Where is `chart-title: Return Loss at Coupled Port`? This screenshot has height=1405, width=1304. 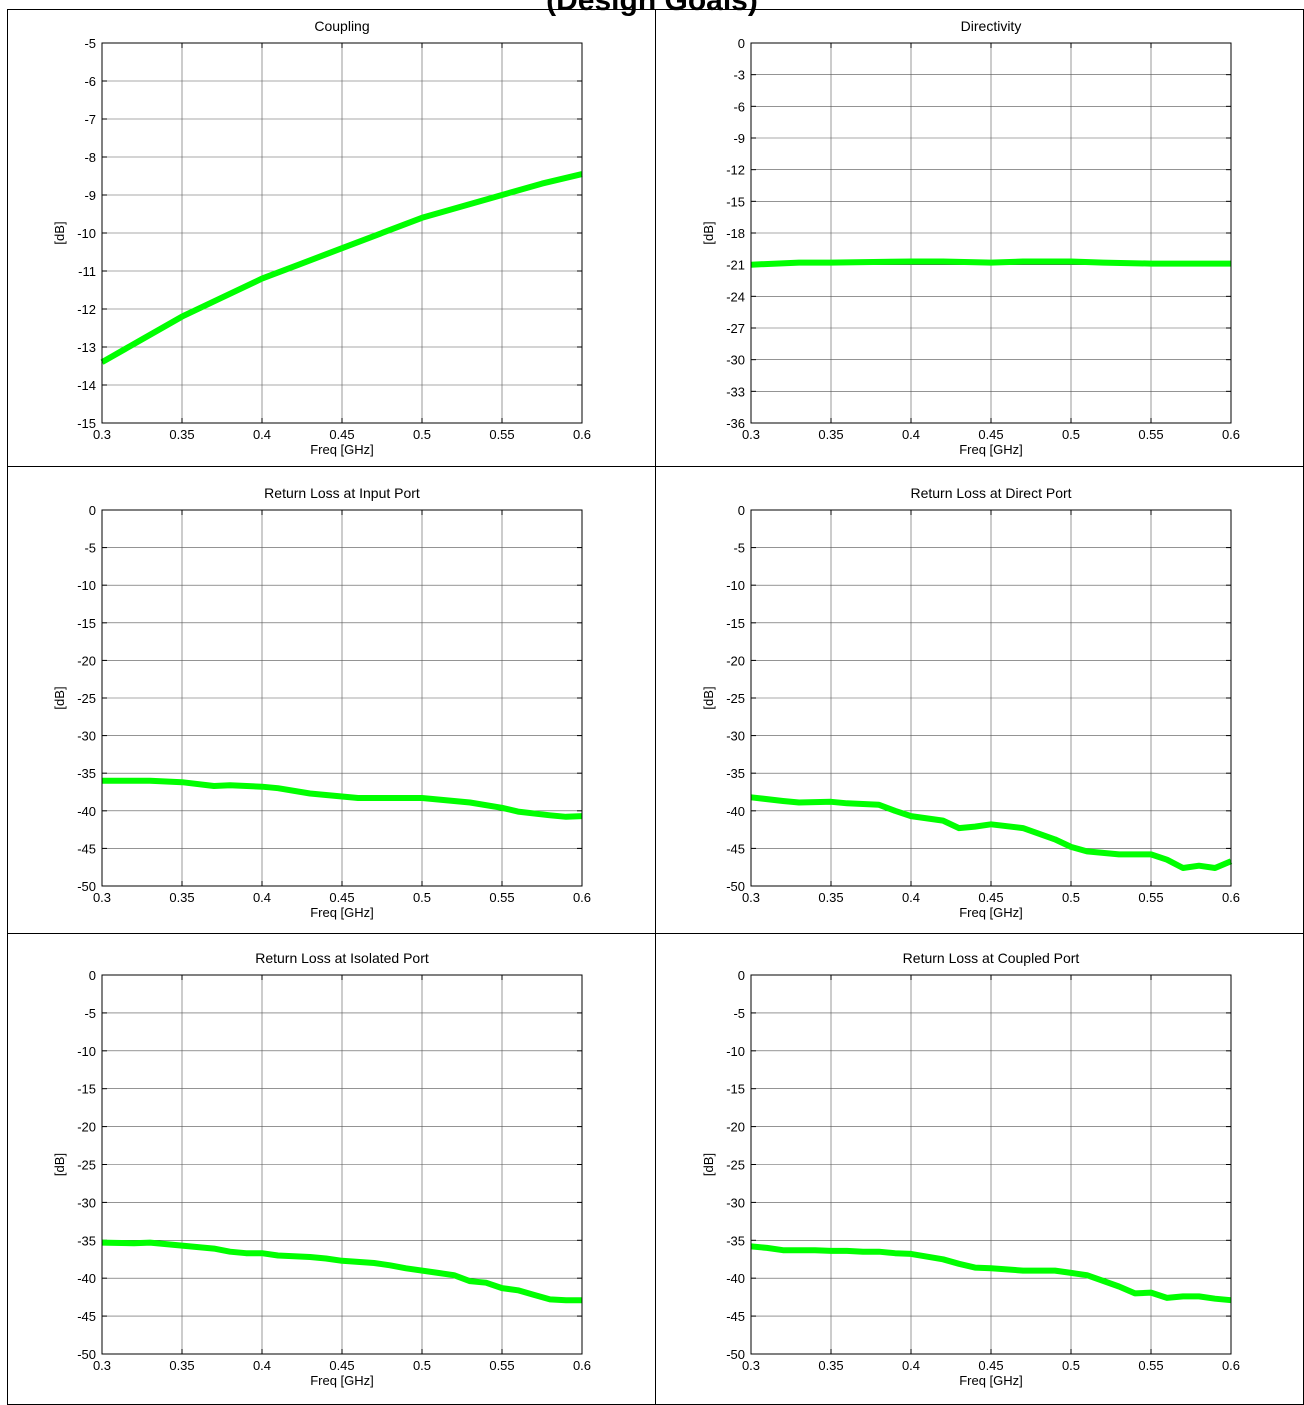 chart-title: Return Loss at Coupled Port is located at coordinates (991, 958).